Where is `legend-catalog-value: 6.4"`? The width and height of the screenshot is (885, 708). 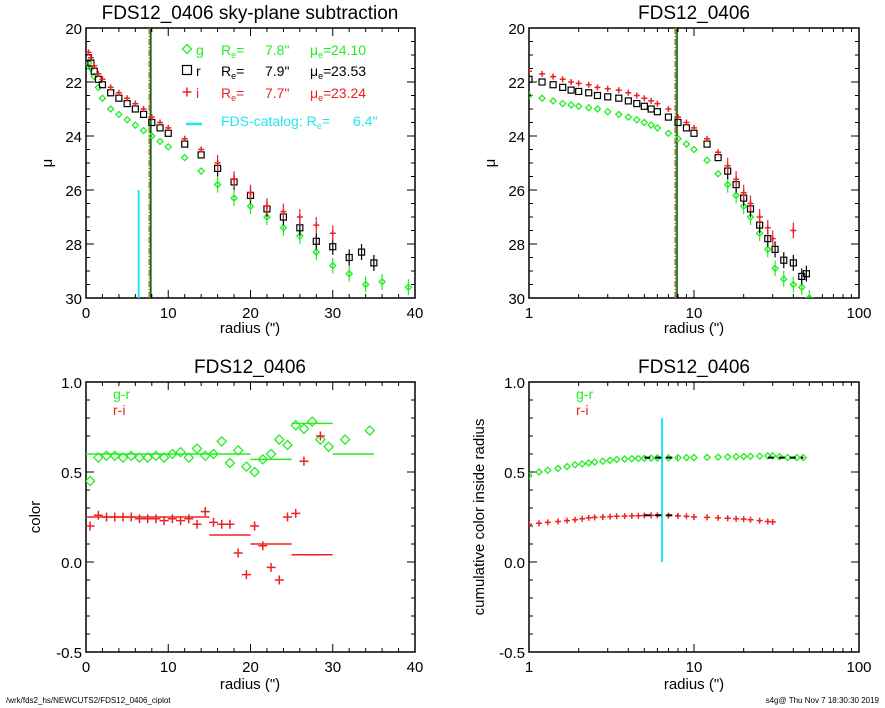 legend-catalog-value: 6.4" is located at coordinates (365, 121).